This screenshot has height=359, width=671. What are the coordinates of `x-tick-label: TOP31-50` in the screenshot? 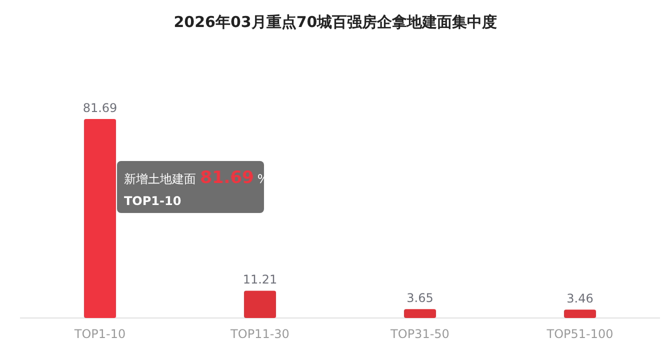 It's located at (420, 334).